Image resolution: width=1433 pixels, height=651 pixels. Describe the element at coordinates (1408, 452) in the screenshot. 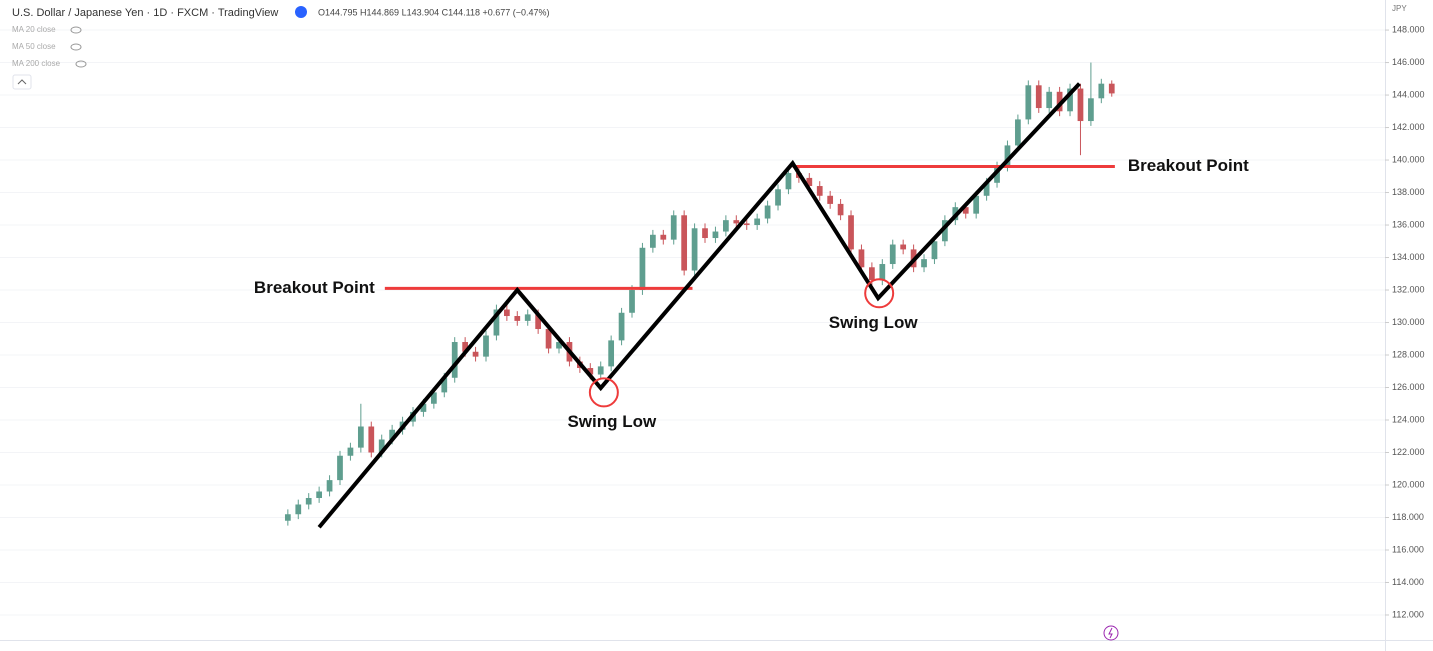

I see `y-tick-label: 122.000` at that location.